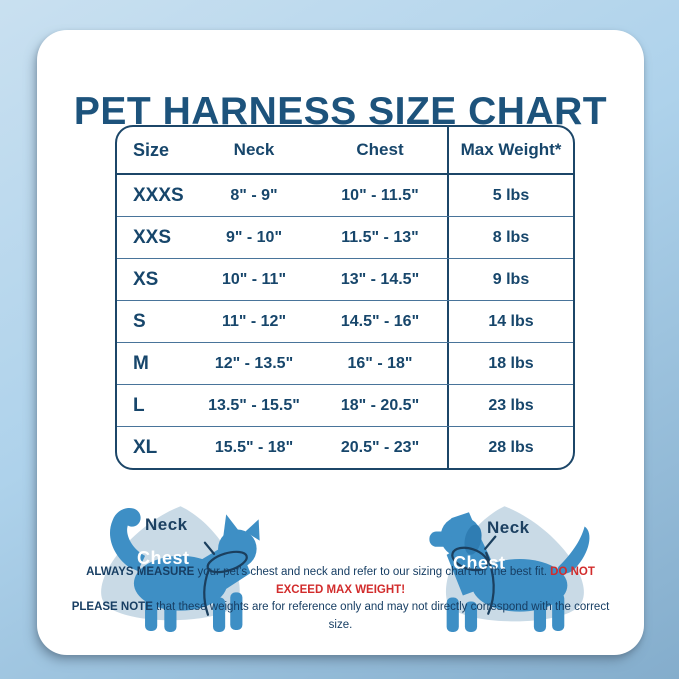 This screenshot has width=679, height=679. What do you see at coordinates (163, 558) in the screenshot?
I see `cat-chest-label: Chest` at bounding box center [163, 558].